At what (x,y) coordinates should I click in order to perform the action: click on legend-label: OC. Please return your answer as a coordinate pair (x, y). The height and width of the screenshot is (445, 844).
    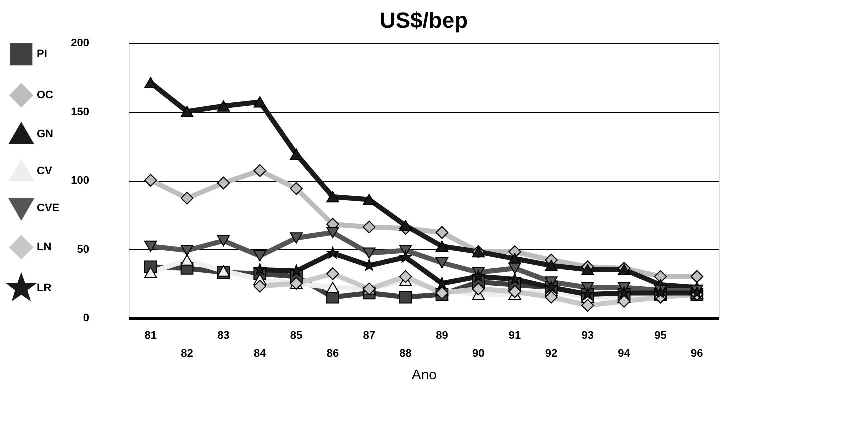
    Looking at the image, I should click on (45, 96).